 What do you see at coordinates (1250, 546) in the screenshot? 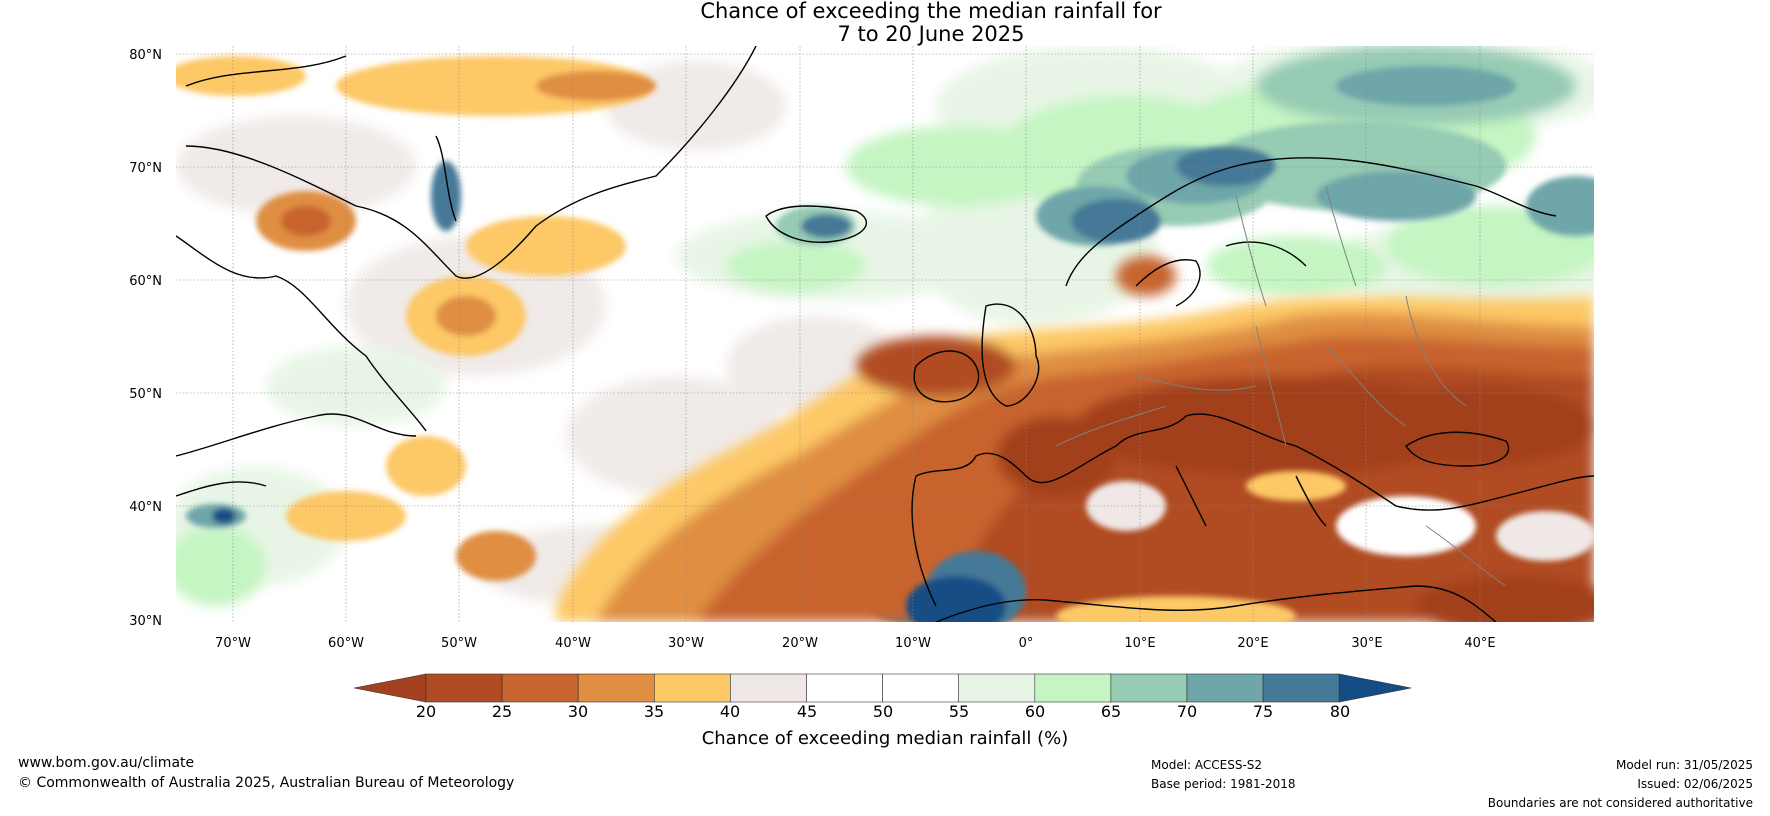
I see `field-europe-wet-patches` at bounding box center [1250, 546].